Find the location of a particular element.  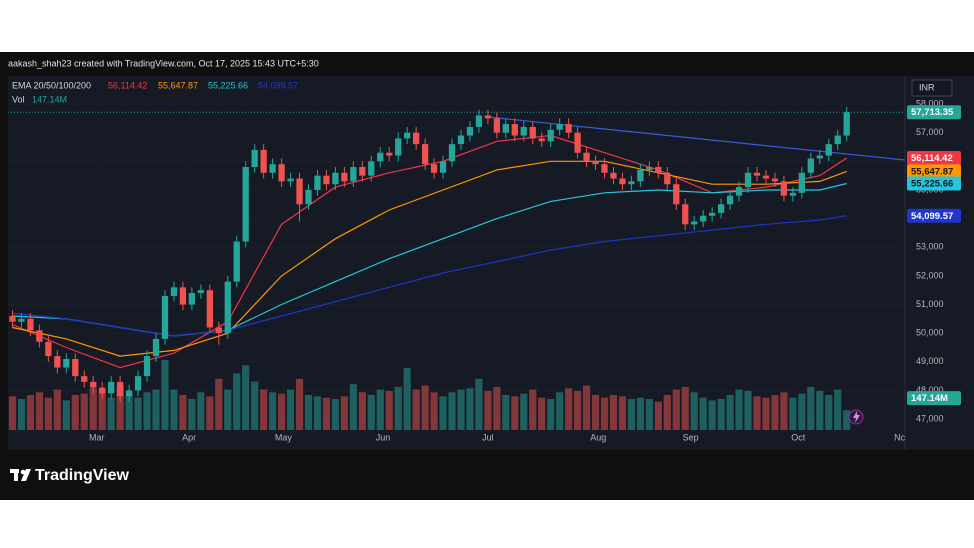

legend-value: 55,647.87 is located at coordinates (178, 85).